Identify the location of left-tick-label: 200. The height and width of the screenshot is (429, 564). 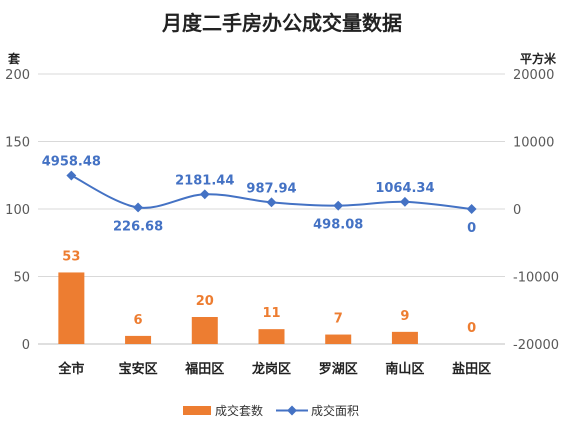
(17, 75).